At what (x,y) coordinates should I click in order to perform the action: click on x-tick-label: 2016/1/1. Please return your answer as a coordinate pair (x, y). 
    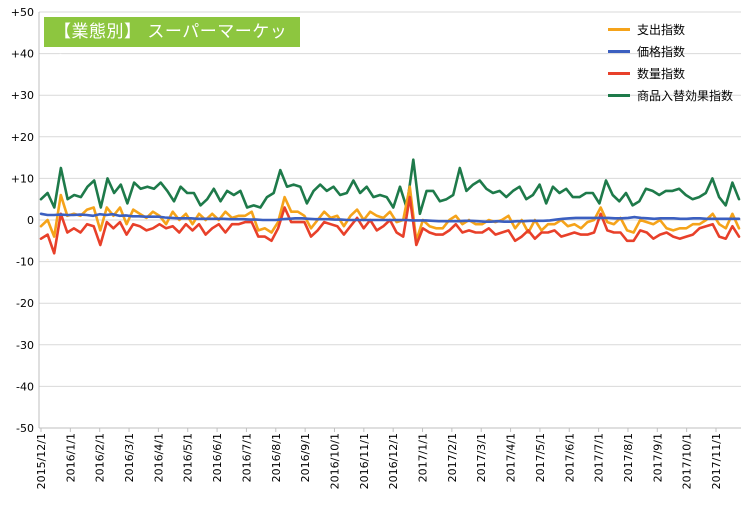
    Looking at the image, I should click on (70, 457).